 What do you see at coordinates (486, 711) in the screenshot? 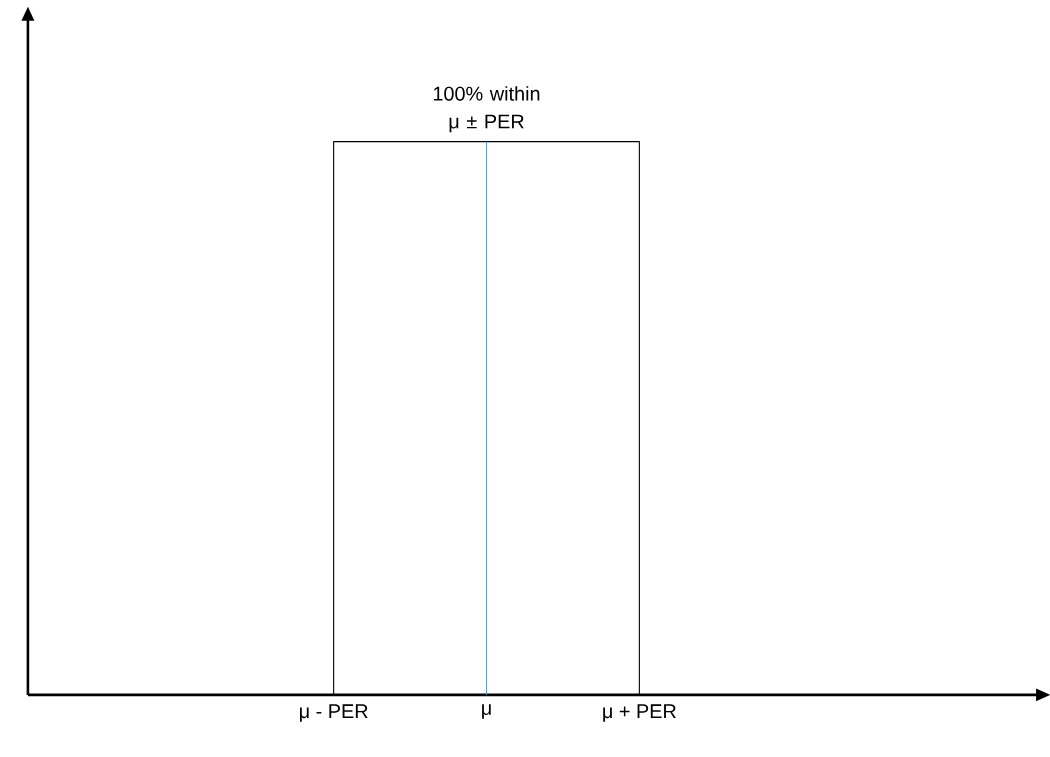
I see `x-tick-label: μ` at bounding box center [486, 711].